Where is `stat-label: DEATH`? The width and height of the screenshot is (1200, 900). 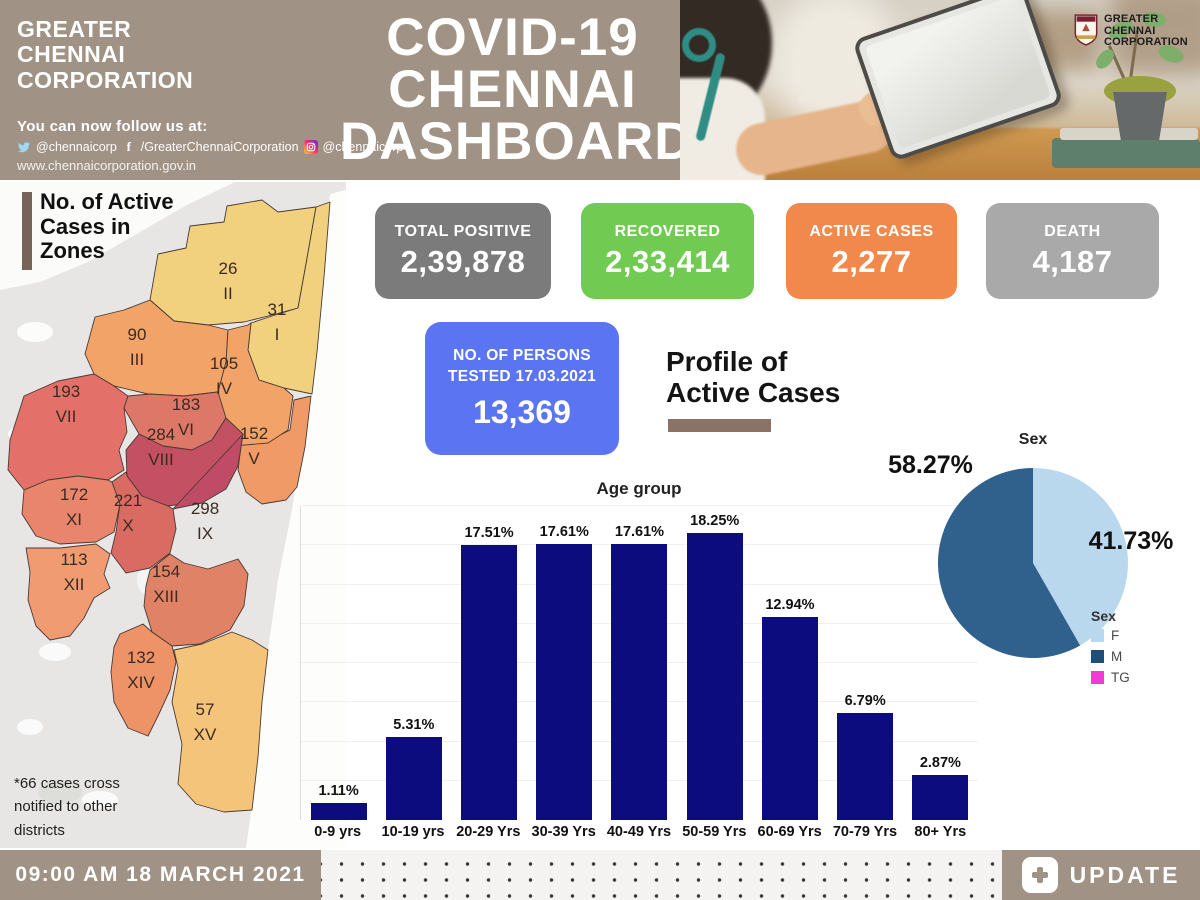
stat-label: DEATH is located at coordinates (1072, 231).